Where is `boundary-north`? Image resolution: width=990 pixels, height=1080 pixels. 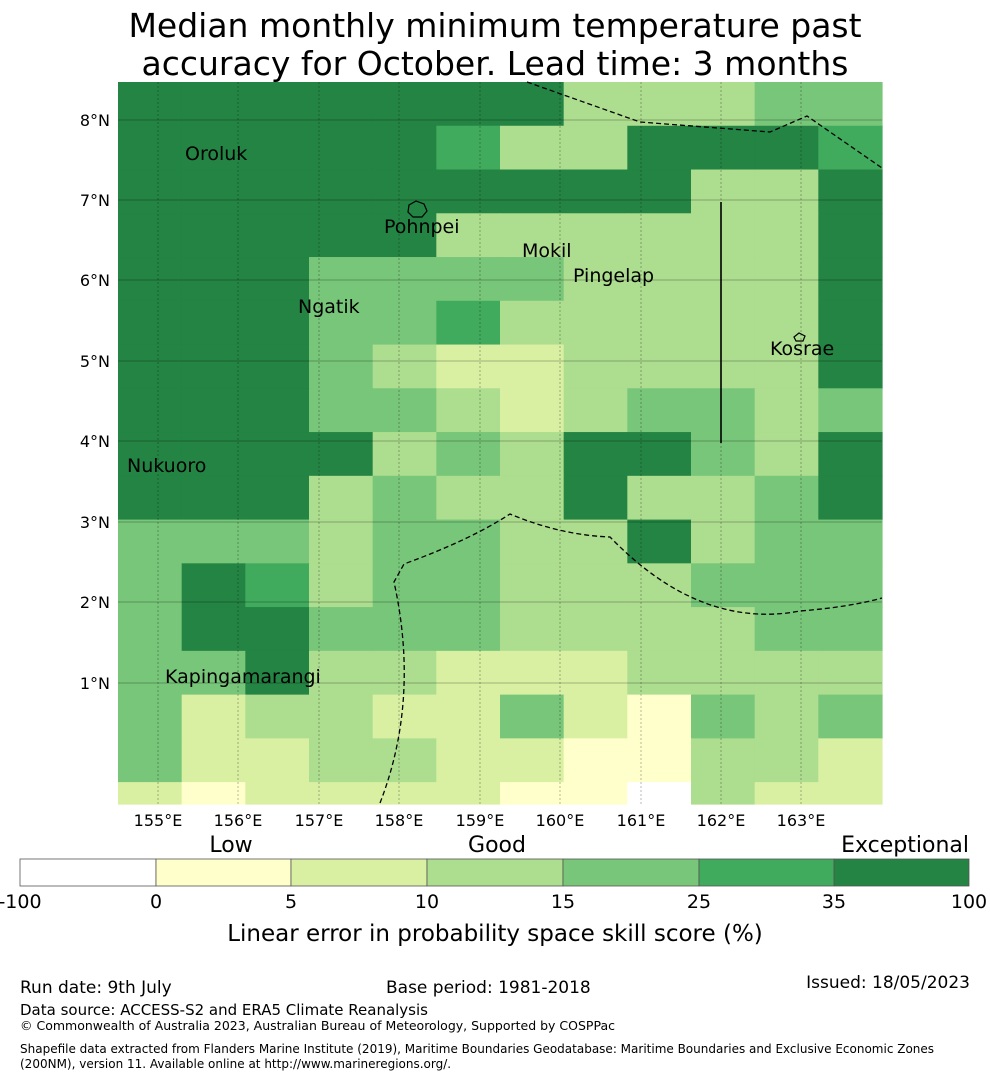 boundary-north is located at coordinates (704, 125).